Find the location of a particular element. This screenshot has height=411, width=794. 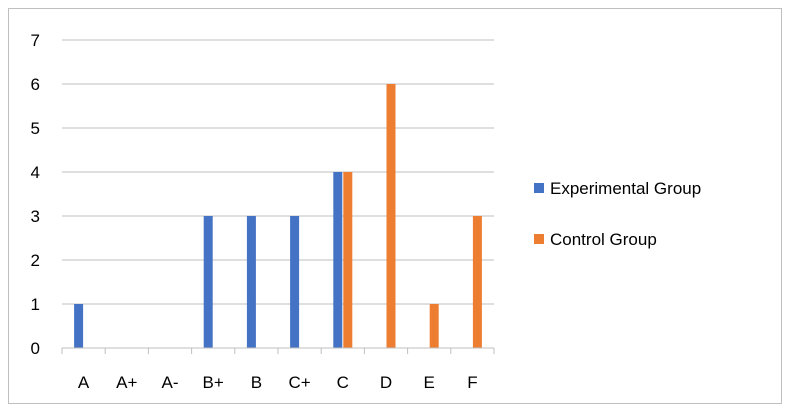

x-tick-label: B+ is located at coordinates (213, 382).